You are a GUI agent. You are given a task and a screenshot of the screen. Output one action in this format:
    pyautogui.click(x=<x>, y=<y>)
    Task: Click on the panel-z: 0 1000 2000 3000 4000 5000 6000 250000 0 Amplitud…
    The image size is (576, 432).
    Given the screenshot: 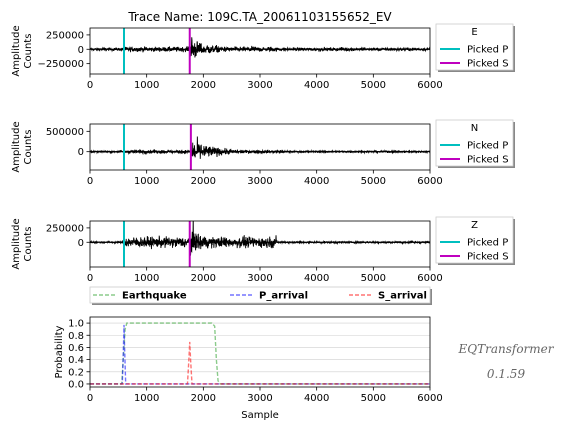 What is the action you would take?
    pyautogui.click(x=263, y=250)
    